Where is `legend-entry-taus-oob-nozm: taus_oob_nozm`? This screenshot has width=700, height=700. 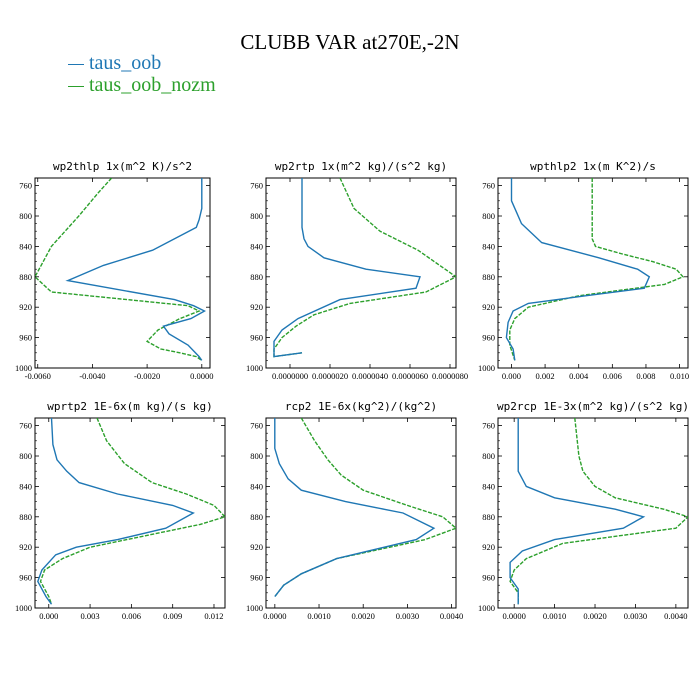 legend-entry-taus-oob-nozm: taus_oob_nozm is located at coordinates (142, 85).